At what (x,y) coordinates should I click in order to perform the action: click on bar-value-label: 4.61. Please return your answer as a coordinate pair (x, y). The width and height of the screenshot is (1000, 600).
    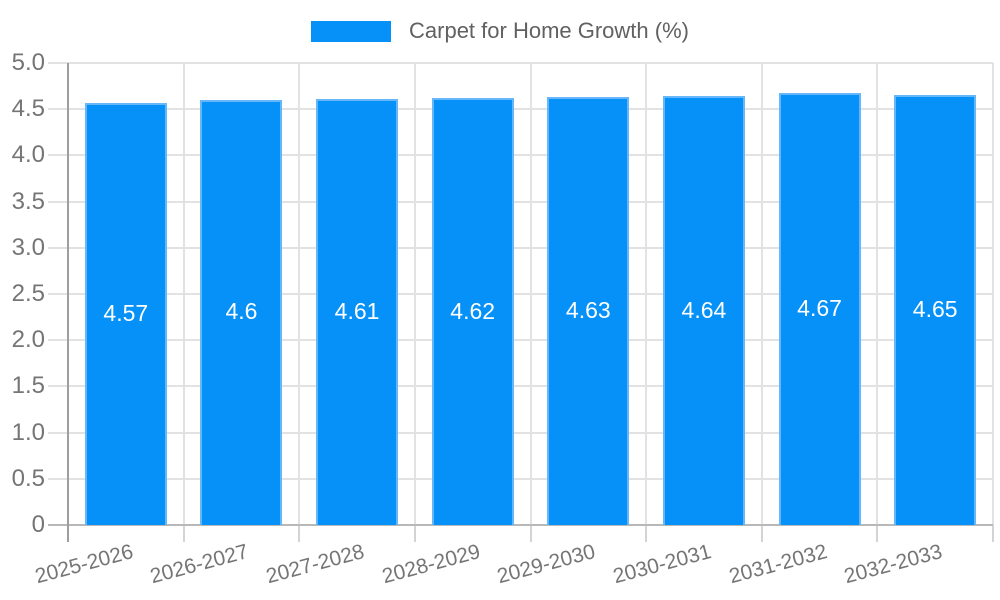
    Looking at the image, I should click on (357, 311).